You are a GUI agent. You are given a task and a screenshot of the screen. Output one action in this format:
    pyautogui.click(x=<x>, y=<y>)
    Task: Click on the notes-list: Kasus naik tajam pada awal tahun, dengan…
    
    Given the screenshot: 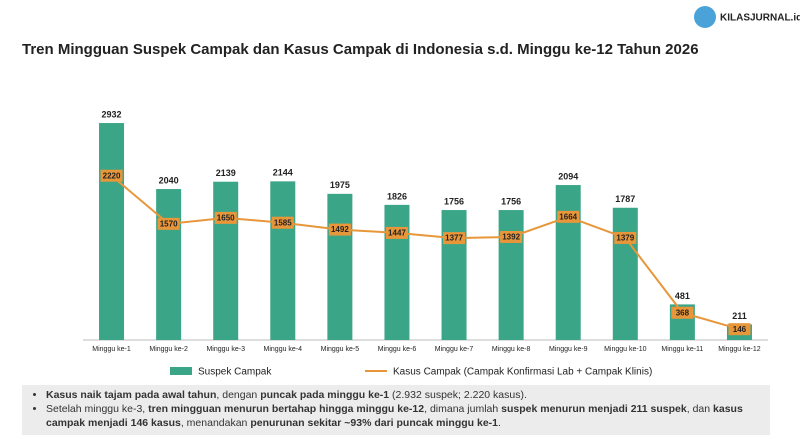 What is the action you would take?
    pyautogui.click(x=396, y=409)
    